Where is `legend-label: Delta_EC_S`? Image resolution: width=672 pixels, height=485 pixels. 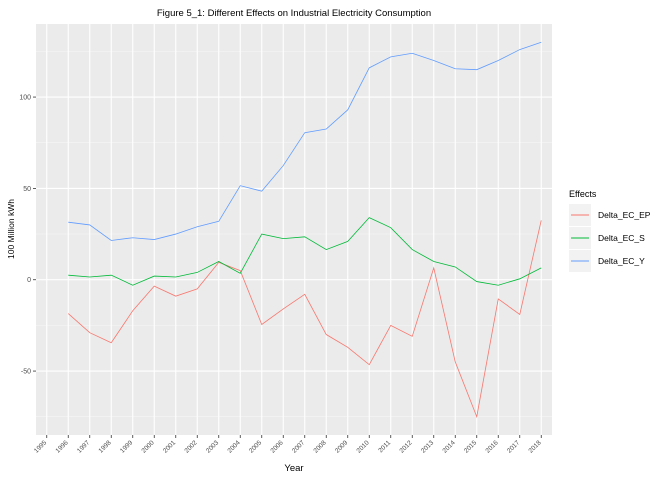
legend-label: Delta_EC_S is located at coordinates (621, 238).